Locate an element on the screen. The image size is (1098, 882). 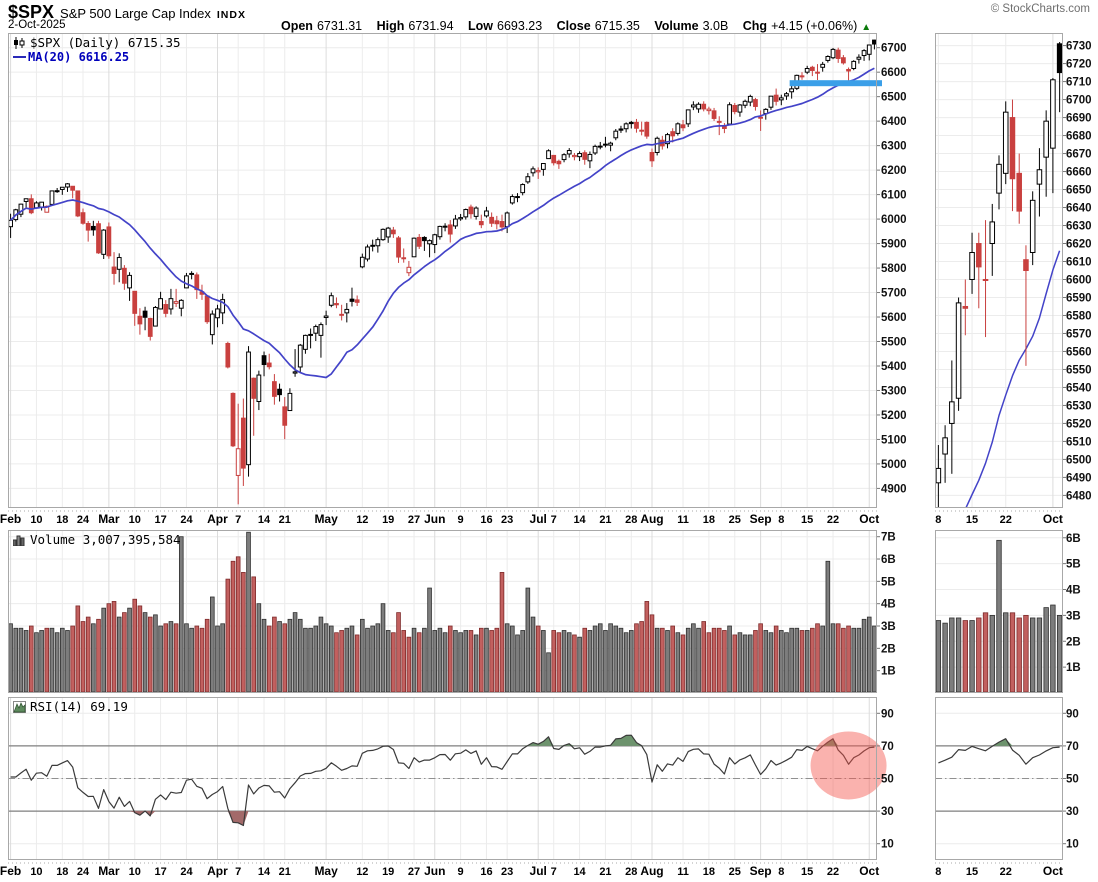
y-tick-label: 6610 is located at coordinates (1079, 263).